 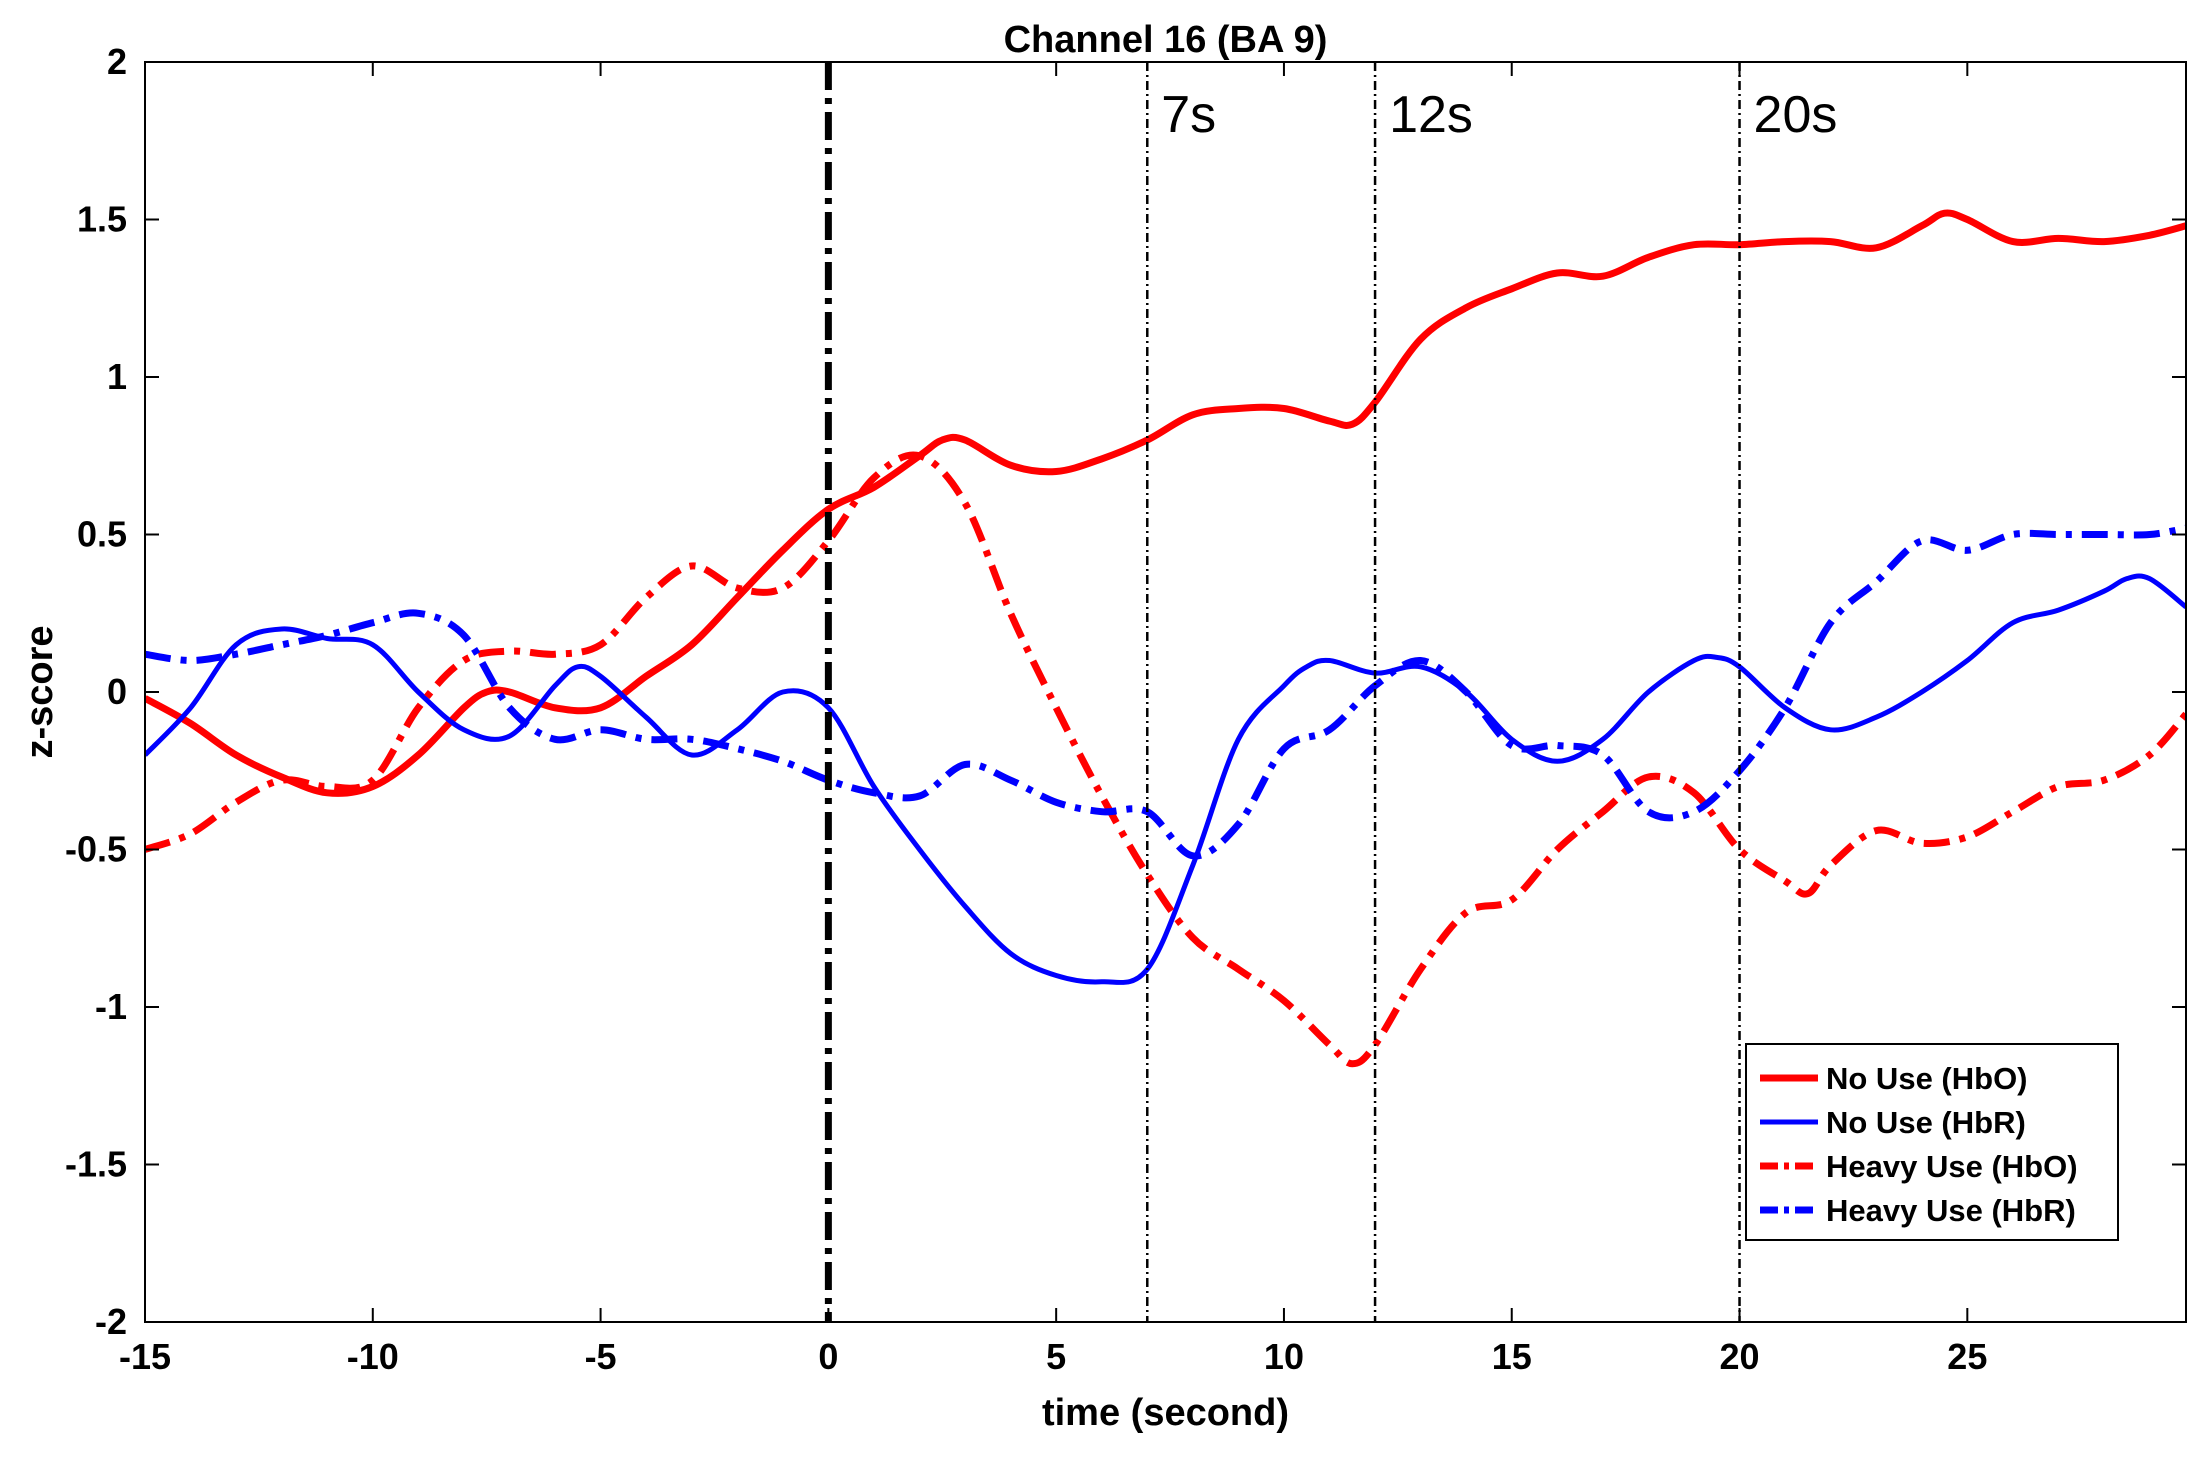 What do you see at coordinates (1166, 40) in the screenshot?
I see `chart-title: Channel 16 (BA 9)` at bounding box center [1166, 40].